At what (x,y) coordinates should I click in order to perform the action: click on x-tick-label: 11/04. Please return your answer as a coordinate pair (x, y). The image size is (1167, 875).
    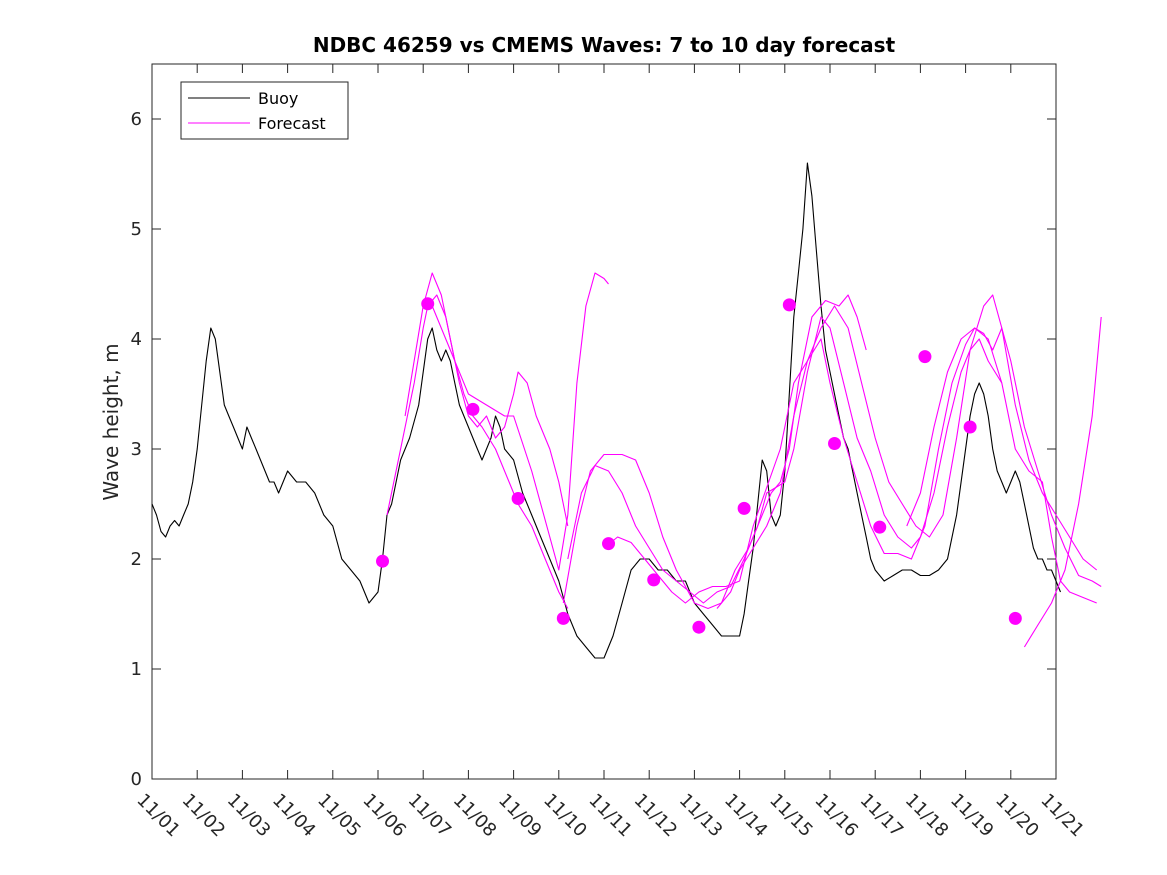
    Looking at the image, I should click on (294, 816).